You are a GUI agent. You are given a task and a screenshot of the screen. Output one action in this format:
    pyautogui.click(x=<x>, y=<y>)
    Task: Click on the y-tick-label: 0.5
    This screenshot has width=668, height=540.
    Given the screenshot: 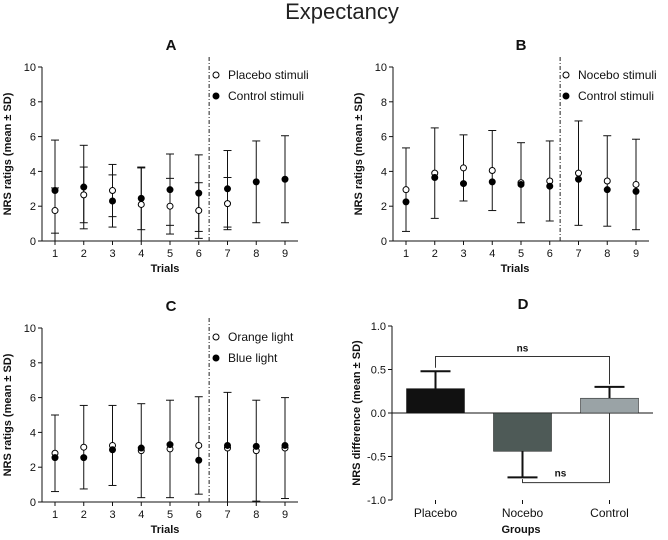 What is the action you would take?
    pyautogui.click(x=378, y=371)
    